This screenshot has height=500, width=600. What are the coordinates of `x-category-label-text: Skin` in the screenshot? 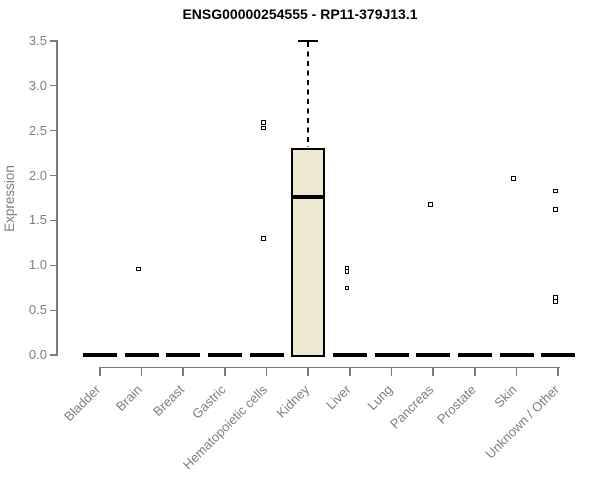 It's located at (506, 396).